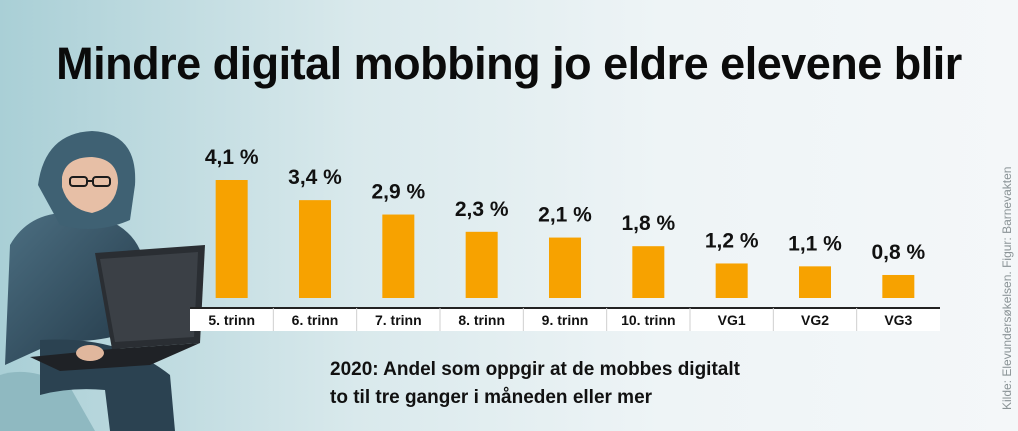  I want to click on data-label: 1,1 %, so click(815, 243).